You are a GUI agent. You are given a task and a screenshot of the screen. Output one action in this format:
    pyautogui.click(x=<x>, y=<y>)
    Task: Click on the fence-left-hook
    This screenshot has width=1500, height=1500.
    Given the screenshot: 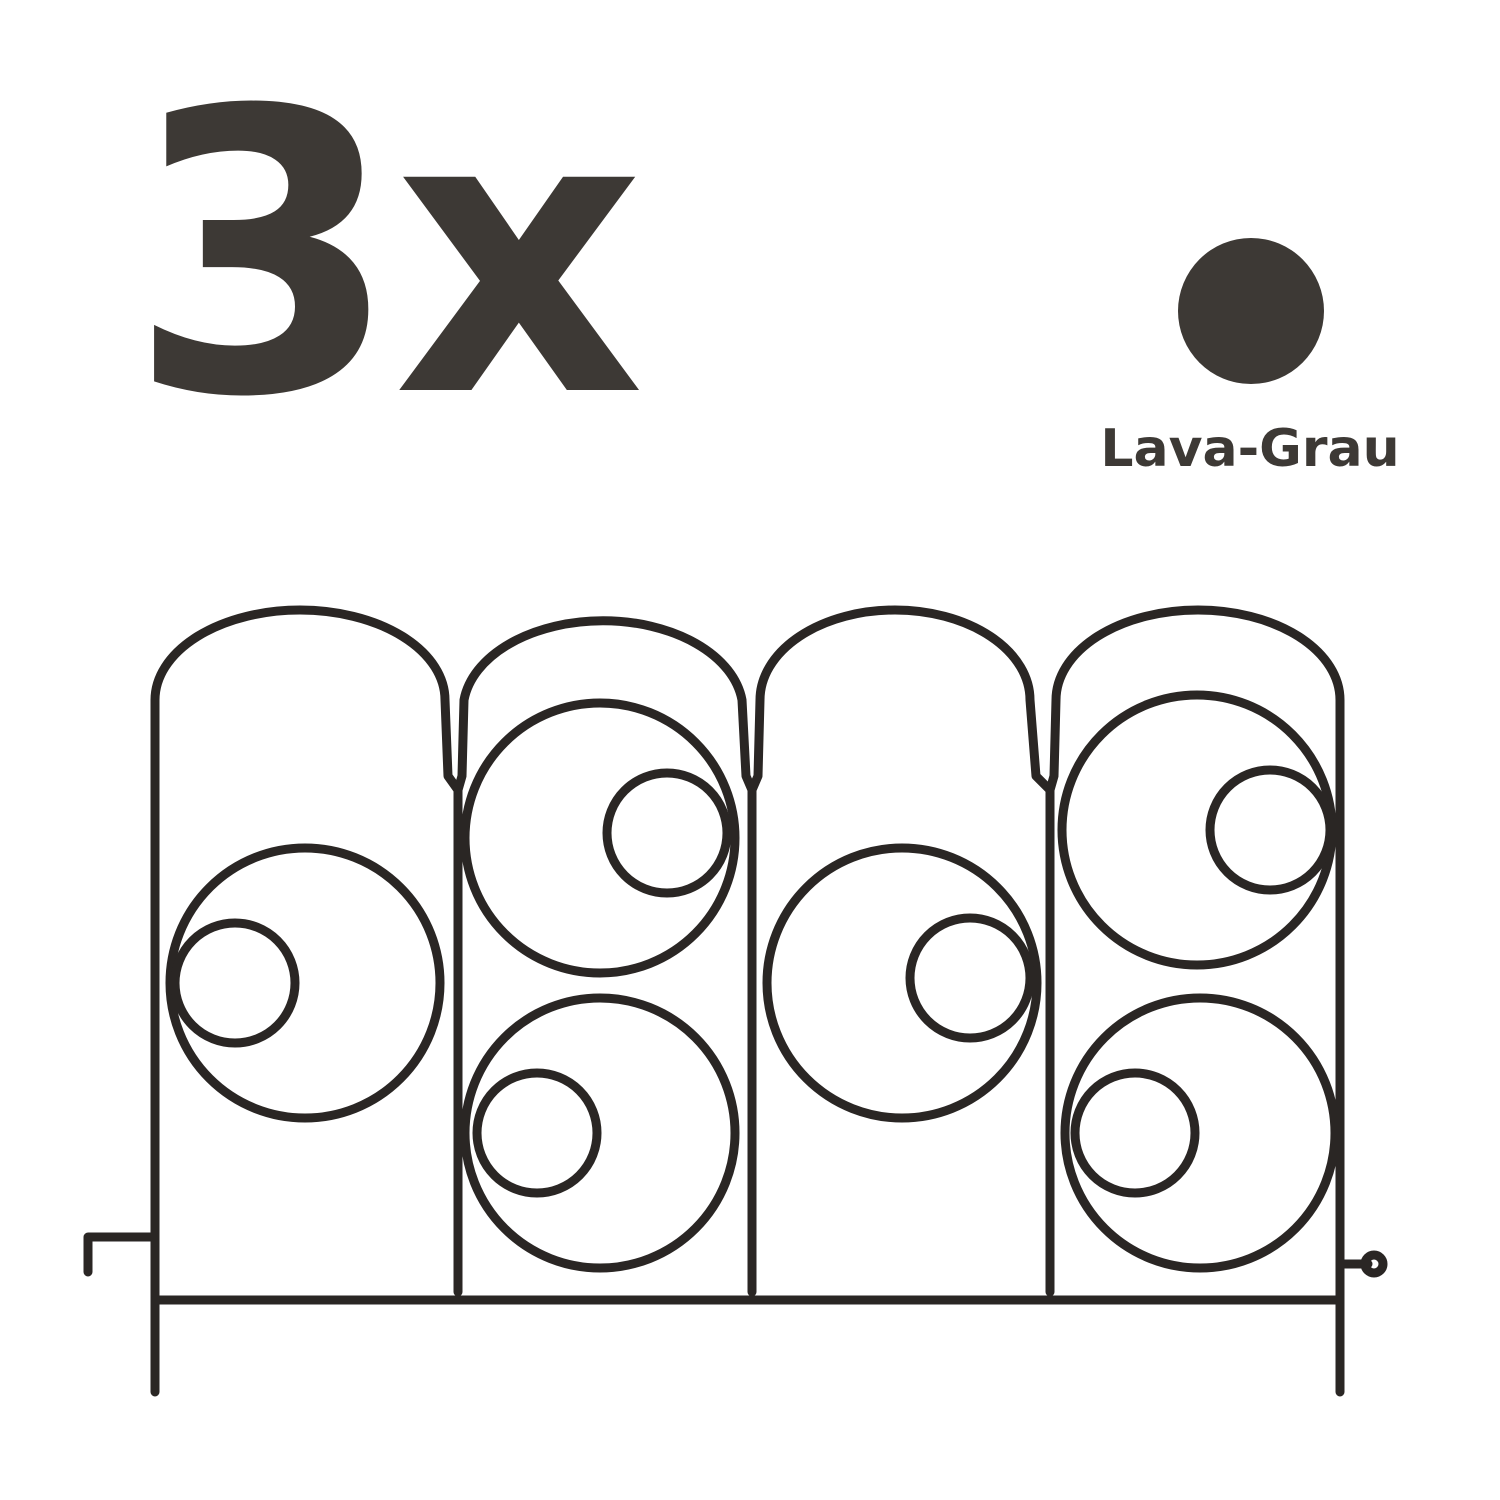 What is the action you would take?
    pyautogui.click(x=121, y=1254)
    